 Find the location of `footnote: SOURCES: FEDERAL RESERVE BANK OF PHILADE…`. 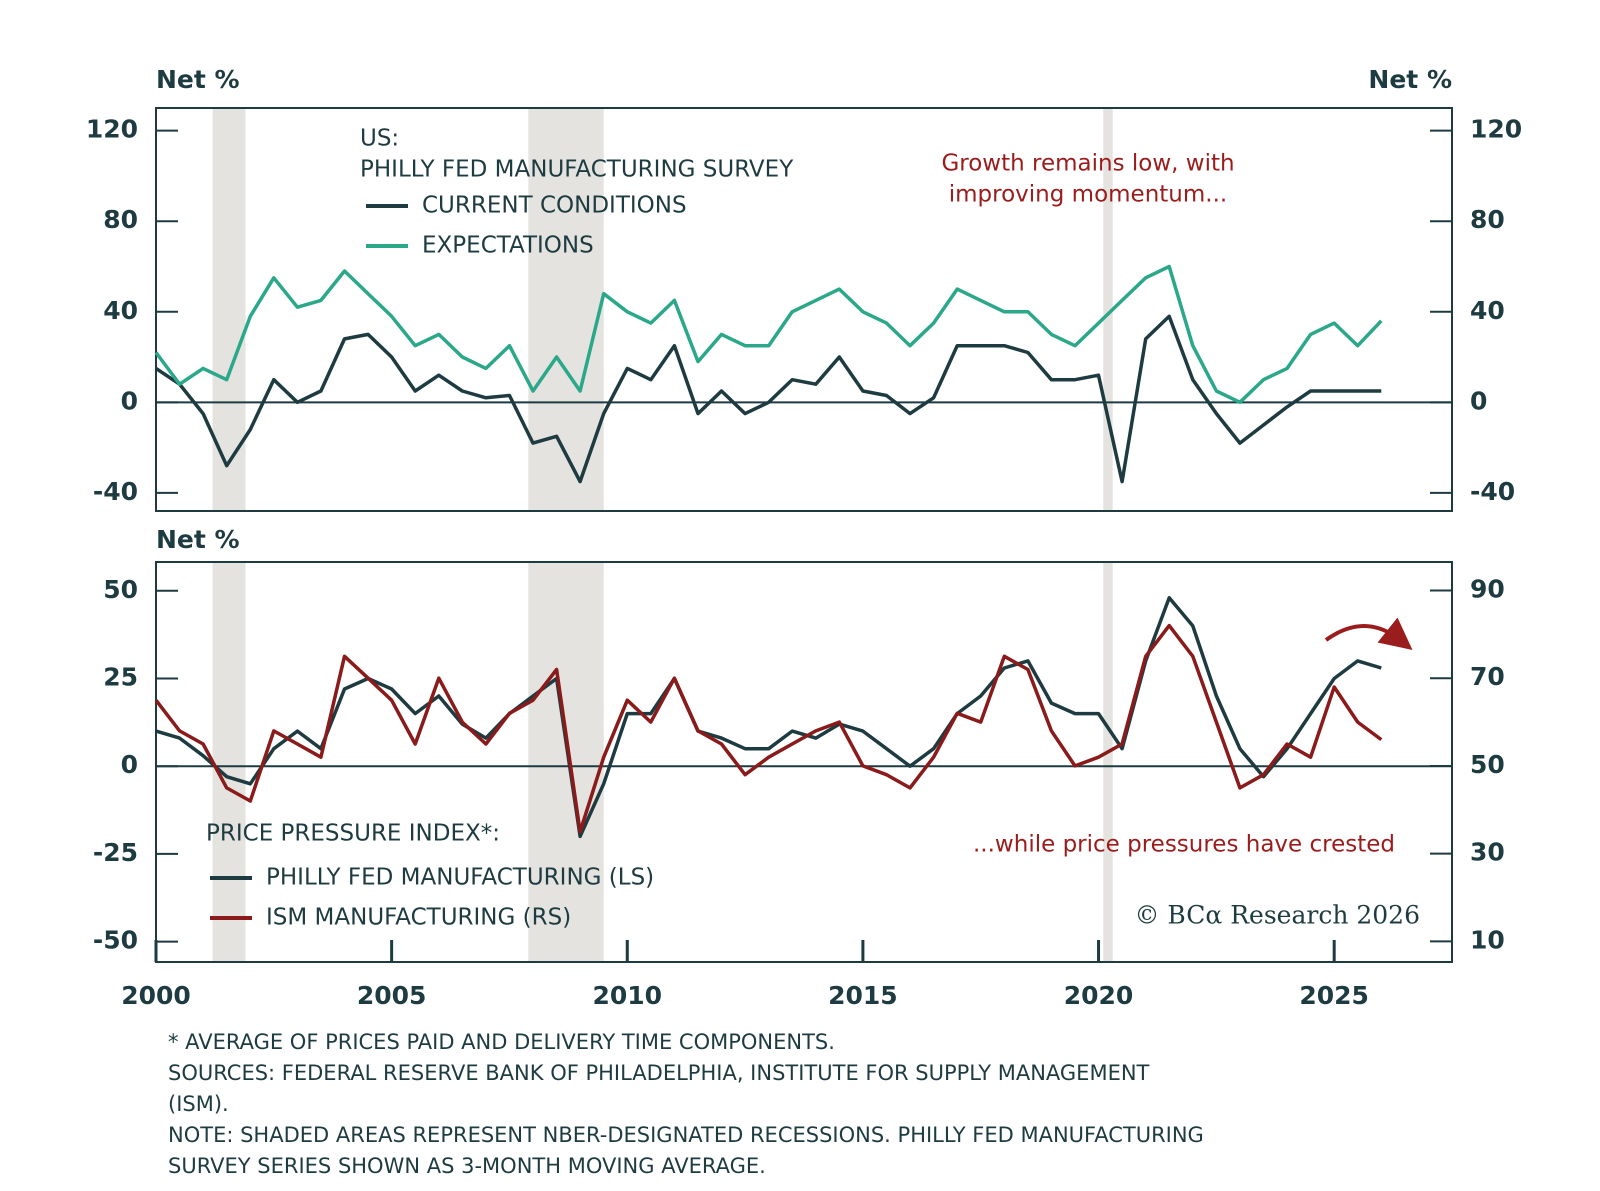

footnote: SOURCES: FEDERAL RESERVE BANK OF PHILADE… is located at coordinates (659, 1073).